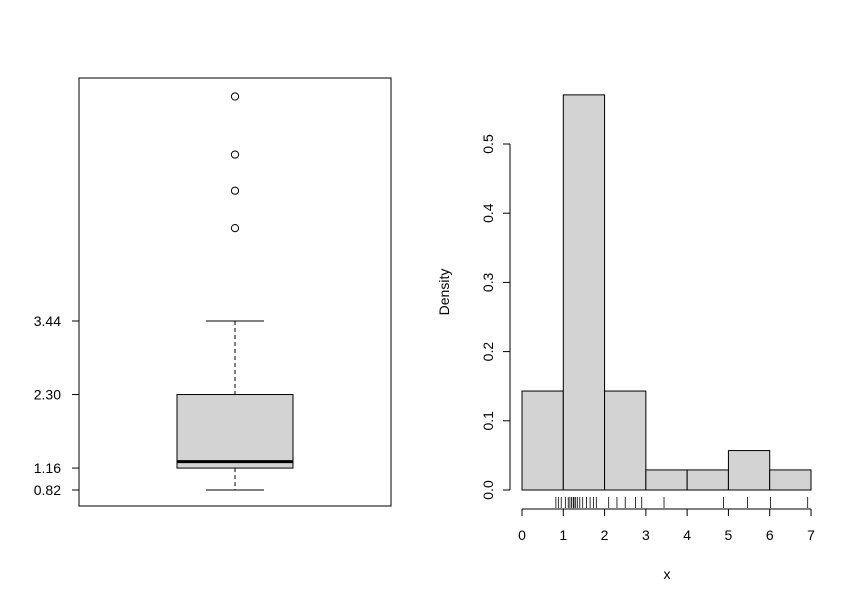  I want to click on box-iqr, so click(235, 431).